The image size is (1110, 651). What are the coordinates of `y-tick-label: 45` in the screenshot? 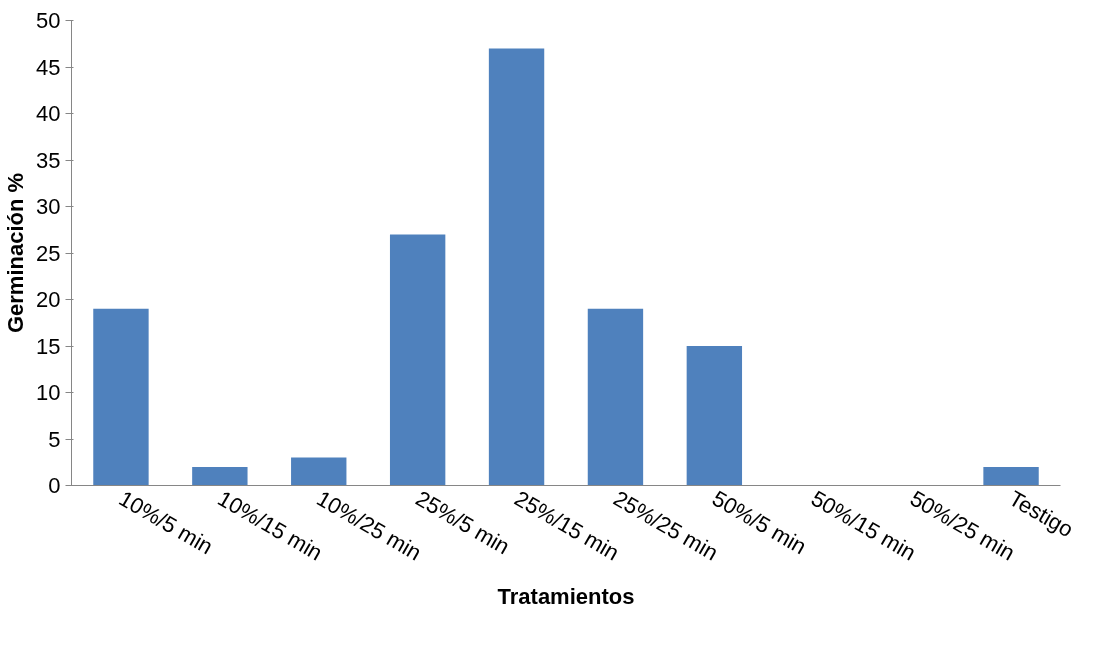 It's located at (48, 67).